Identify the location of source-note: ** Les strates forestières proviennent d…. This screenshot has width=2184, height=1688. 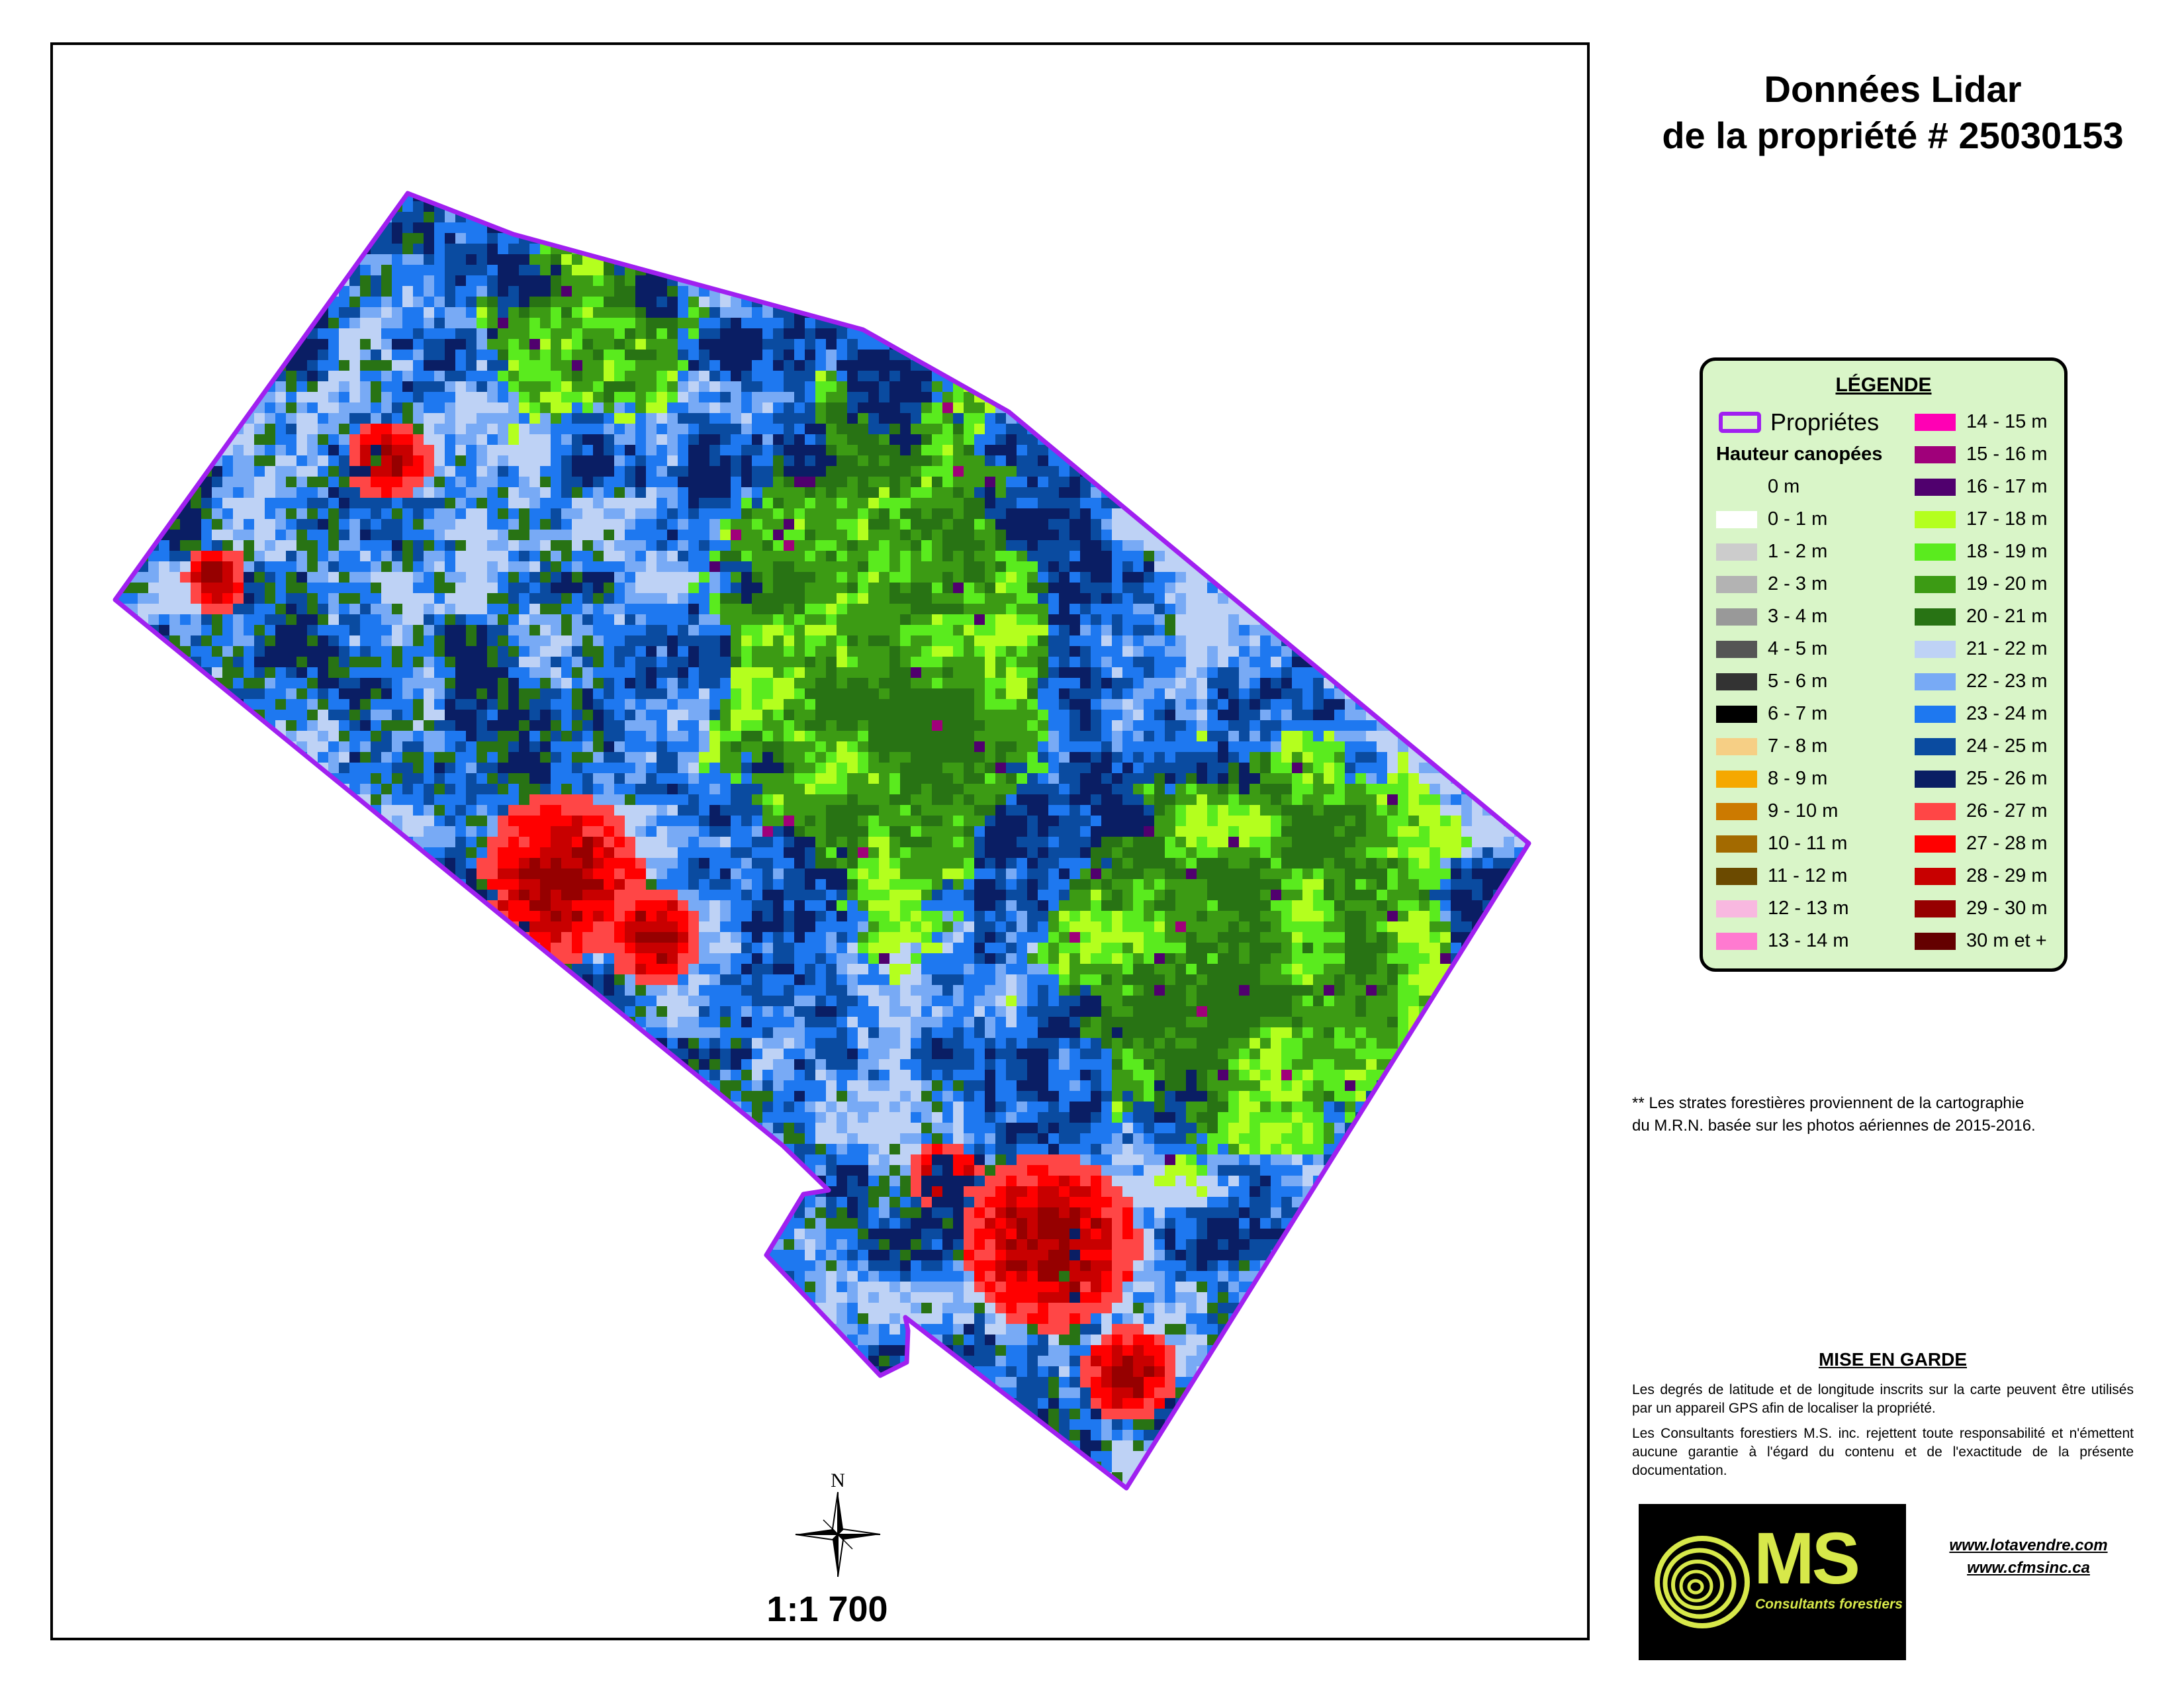
(1890, 1114).